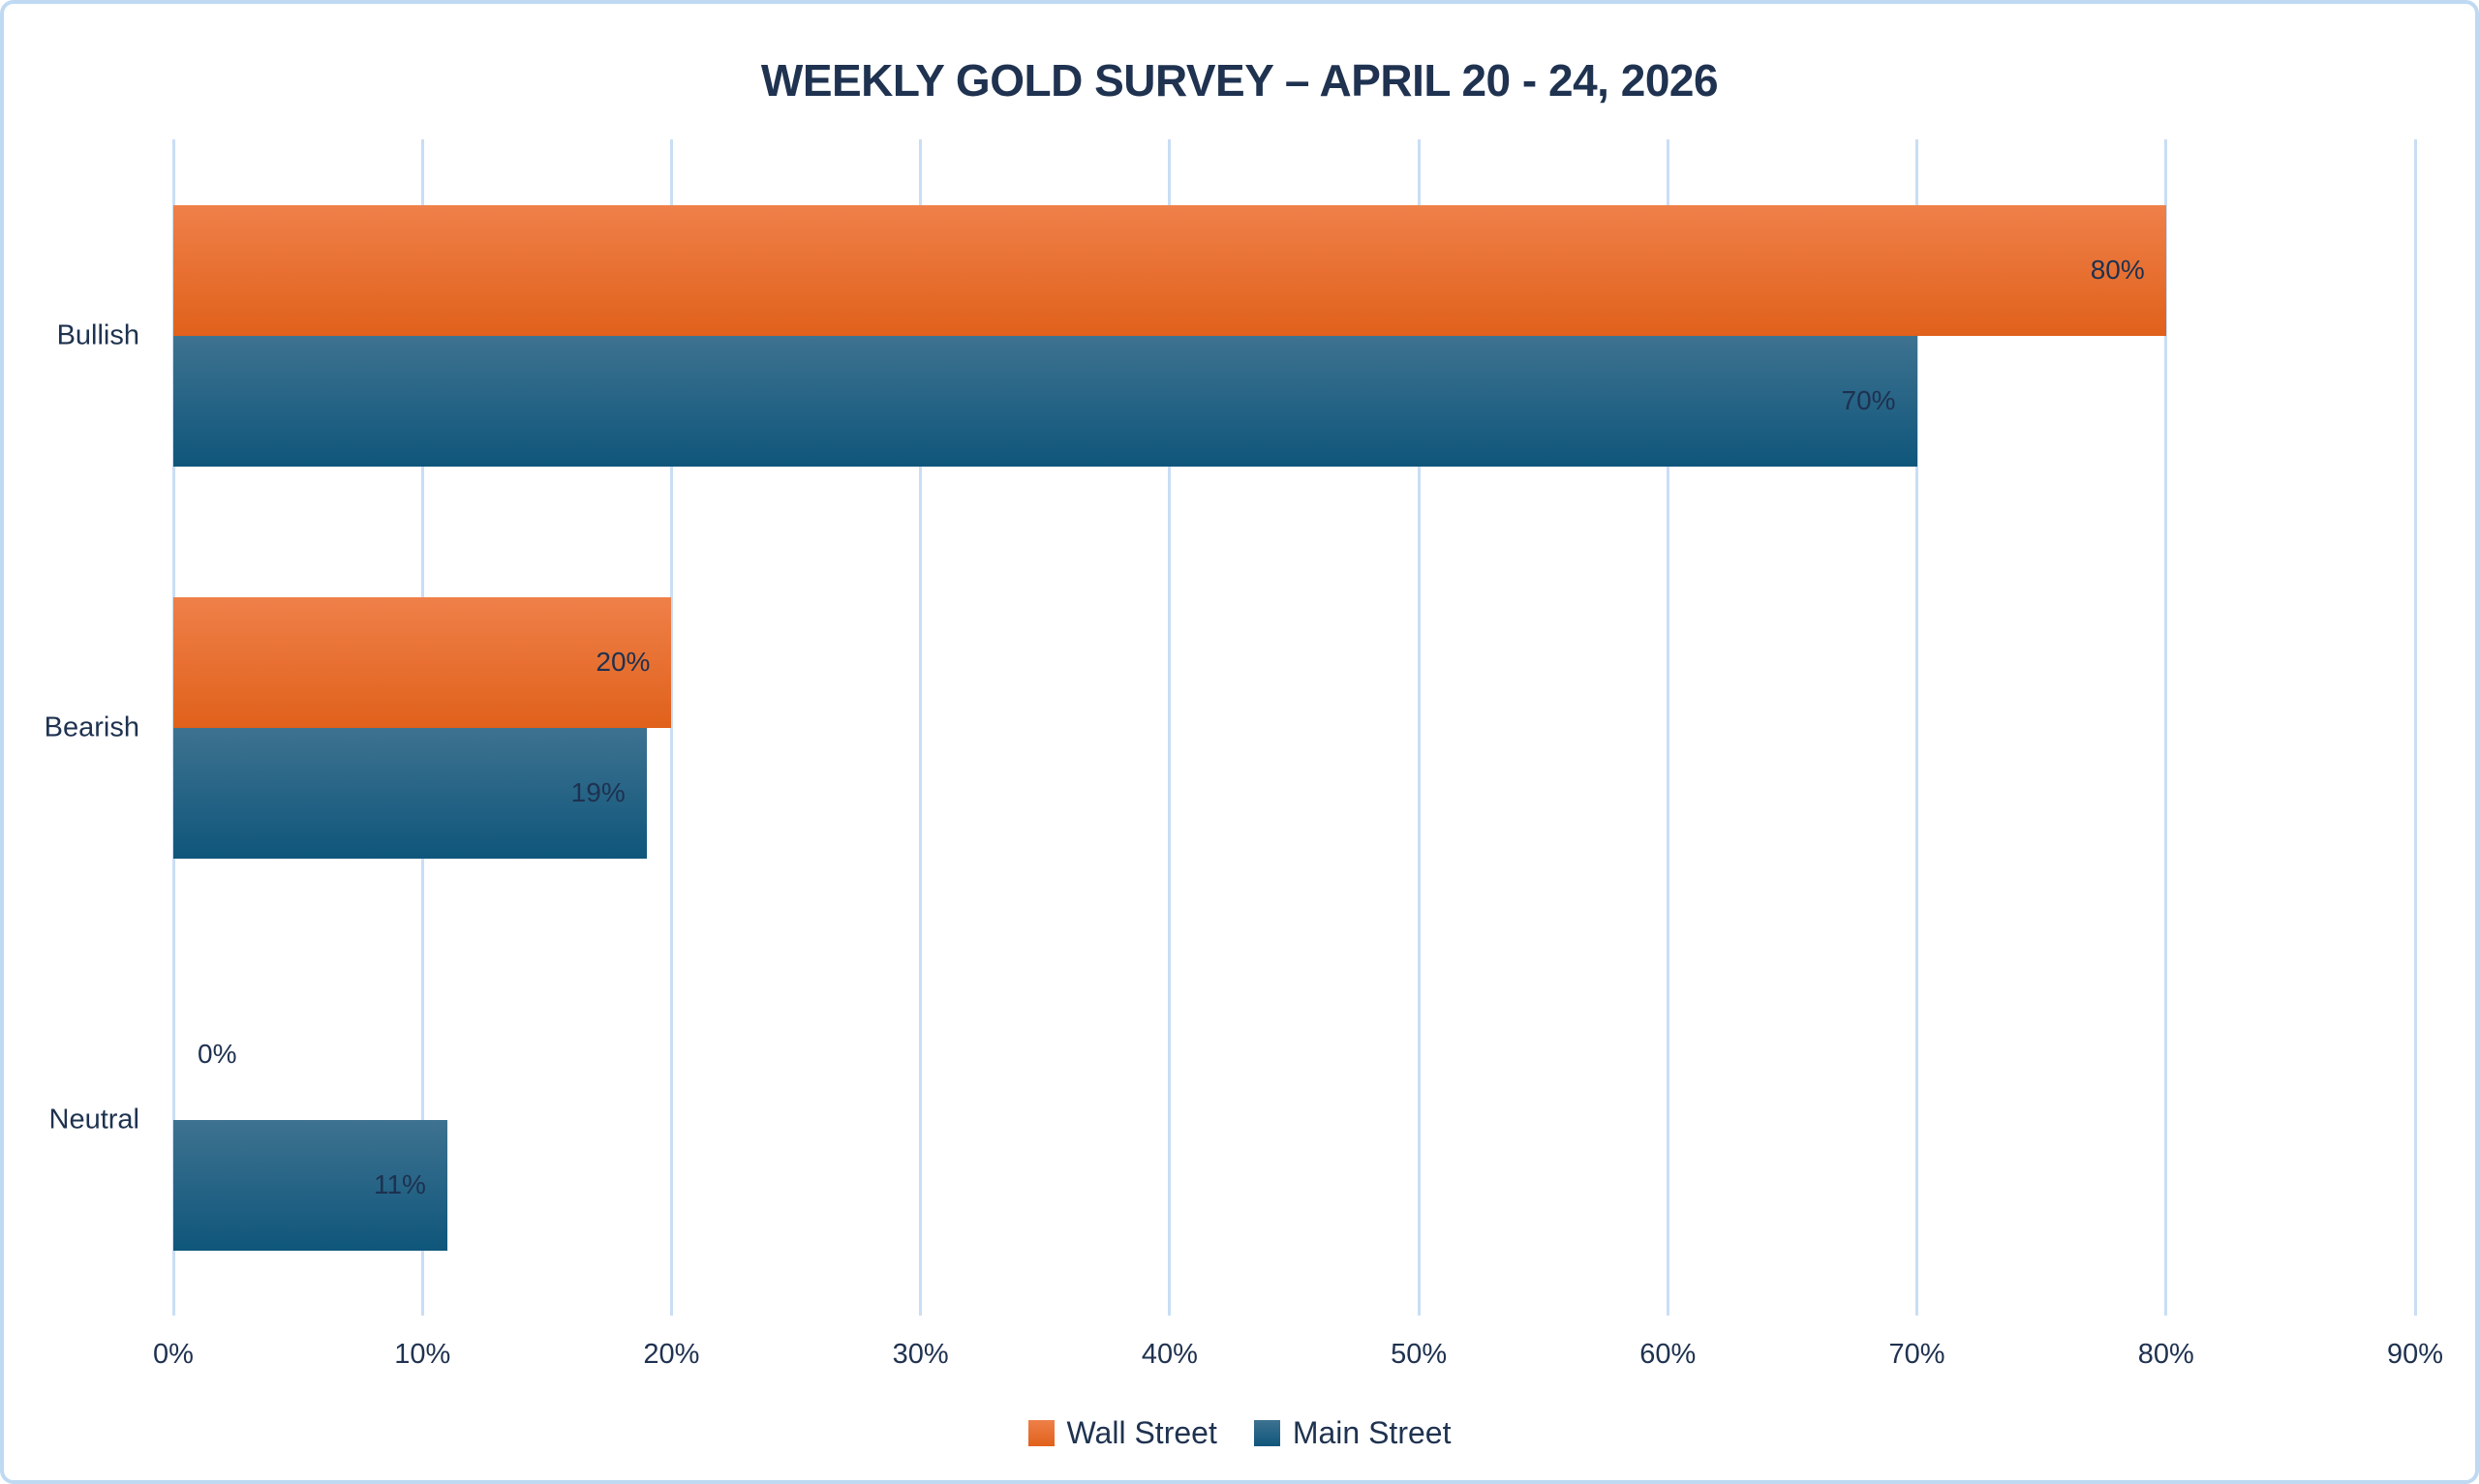 The width and height of the screenshot is (2479, 1484). I want to click on category-label-bullish: Bullish, so click(97, 334).